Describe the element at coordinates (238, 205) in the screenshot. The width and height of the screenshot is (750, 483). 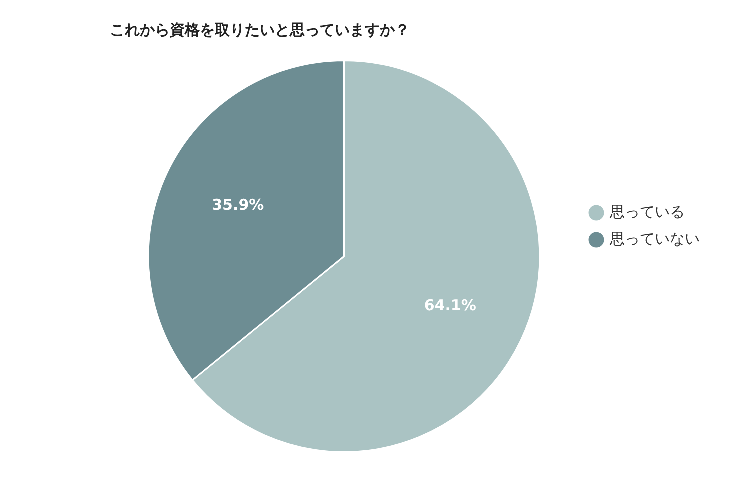
I see `data-label: 35.9%` at that location.